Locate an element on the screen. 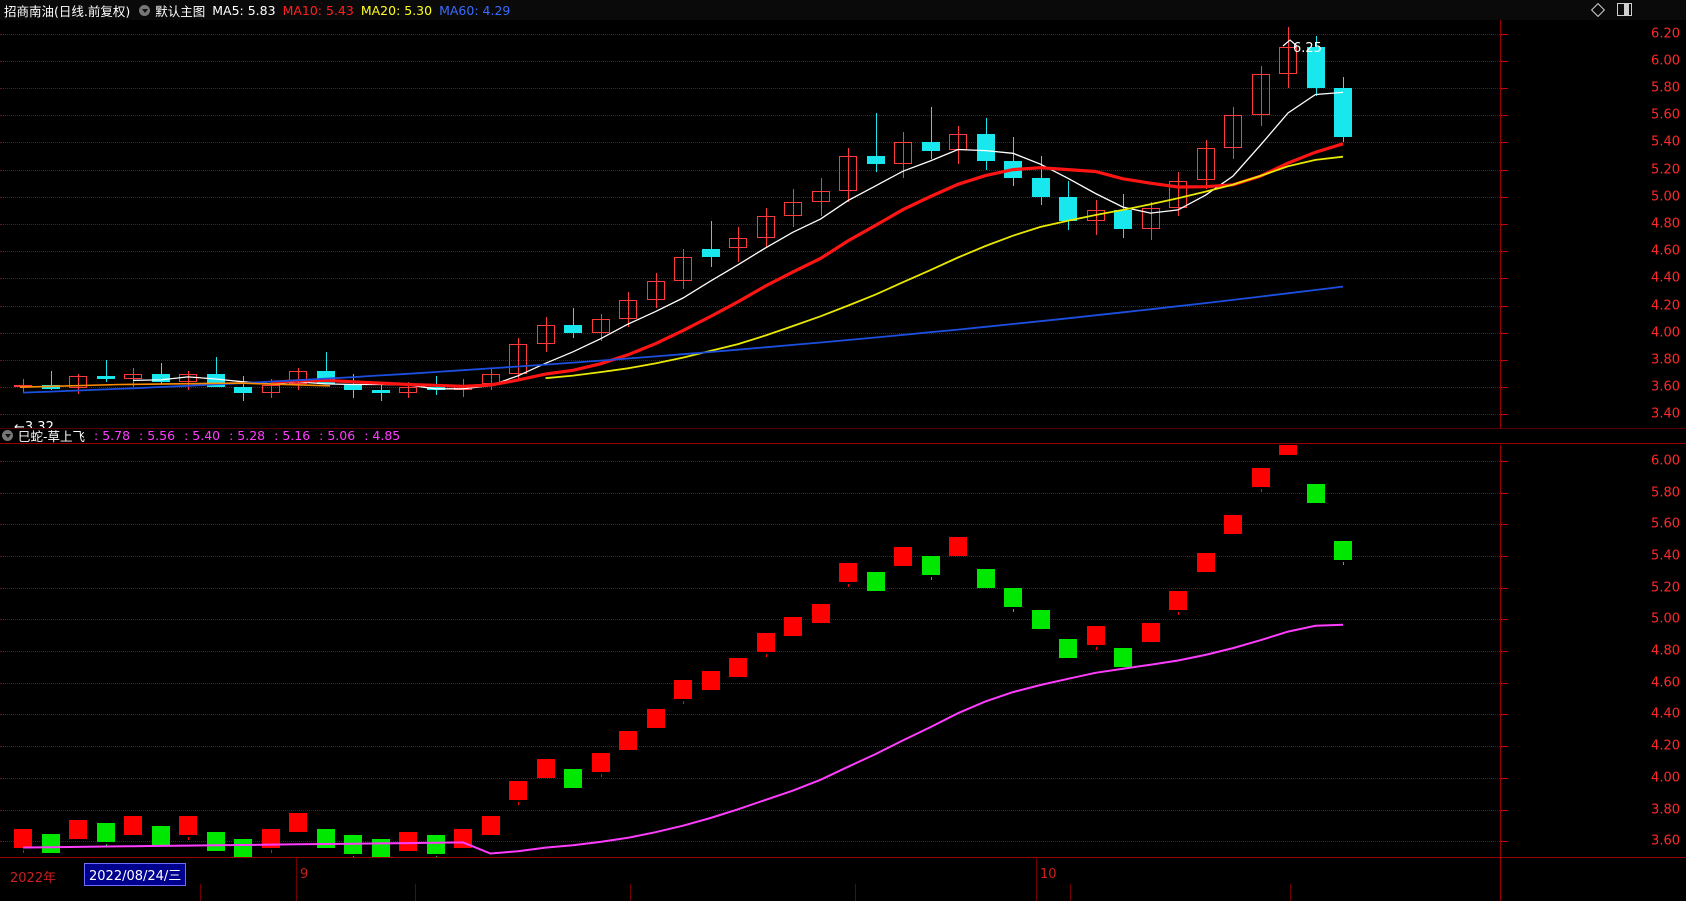  period-box: 日线 is located at coordinates (1593, 879).